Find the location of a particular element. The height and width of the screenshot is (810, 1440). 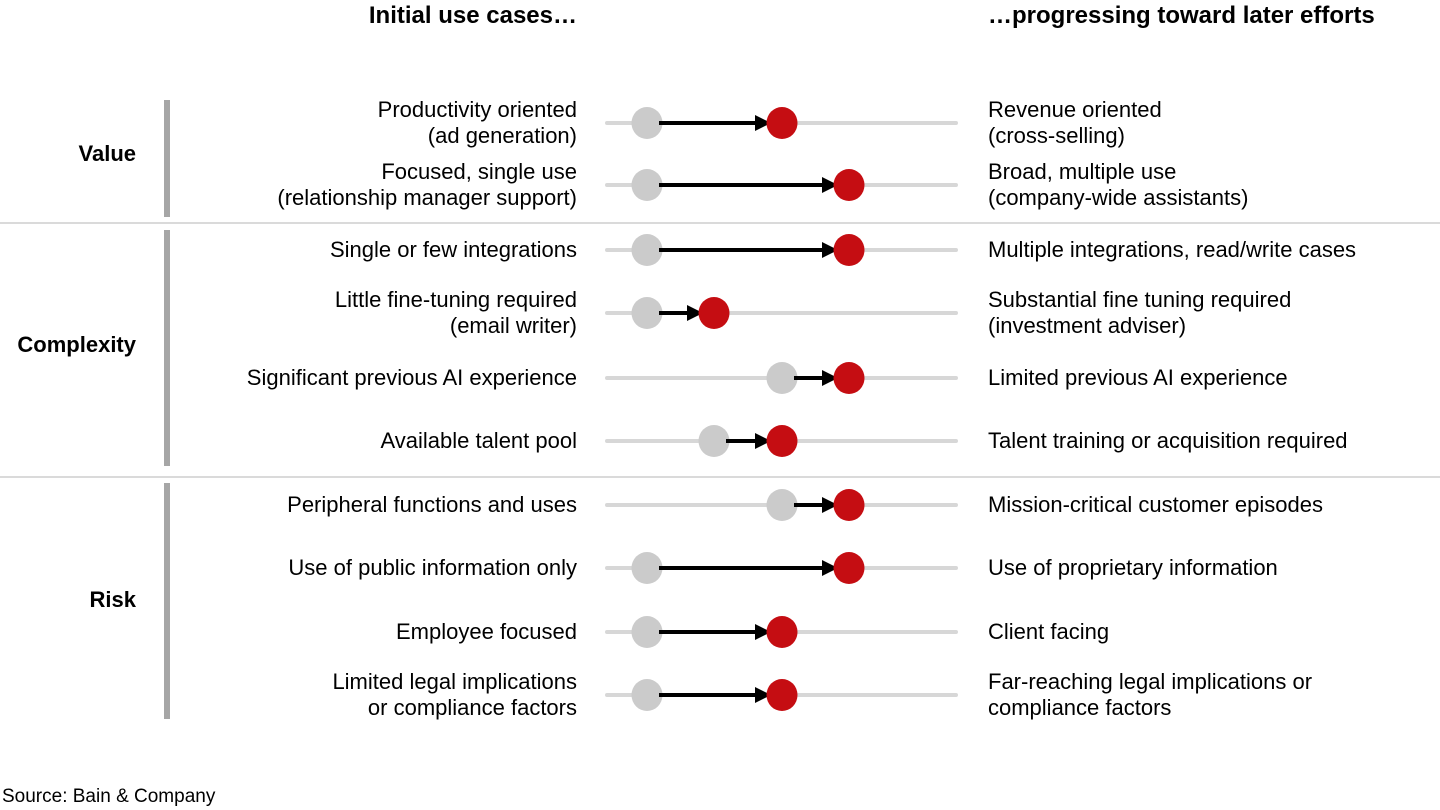

section-bar-value is located at coordinates (167, 158).